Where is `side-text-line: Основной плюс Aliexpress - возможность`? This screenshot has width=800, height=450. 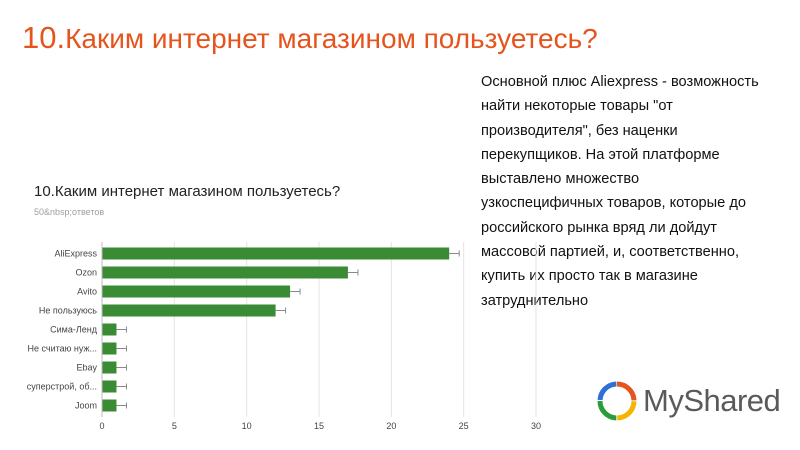
side-text-line: Основной плюс Aliexpress - возможность is located at coordinates (620, 82).